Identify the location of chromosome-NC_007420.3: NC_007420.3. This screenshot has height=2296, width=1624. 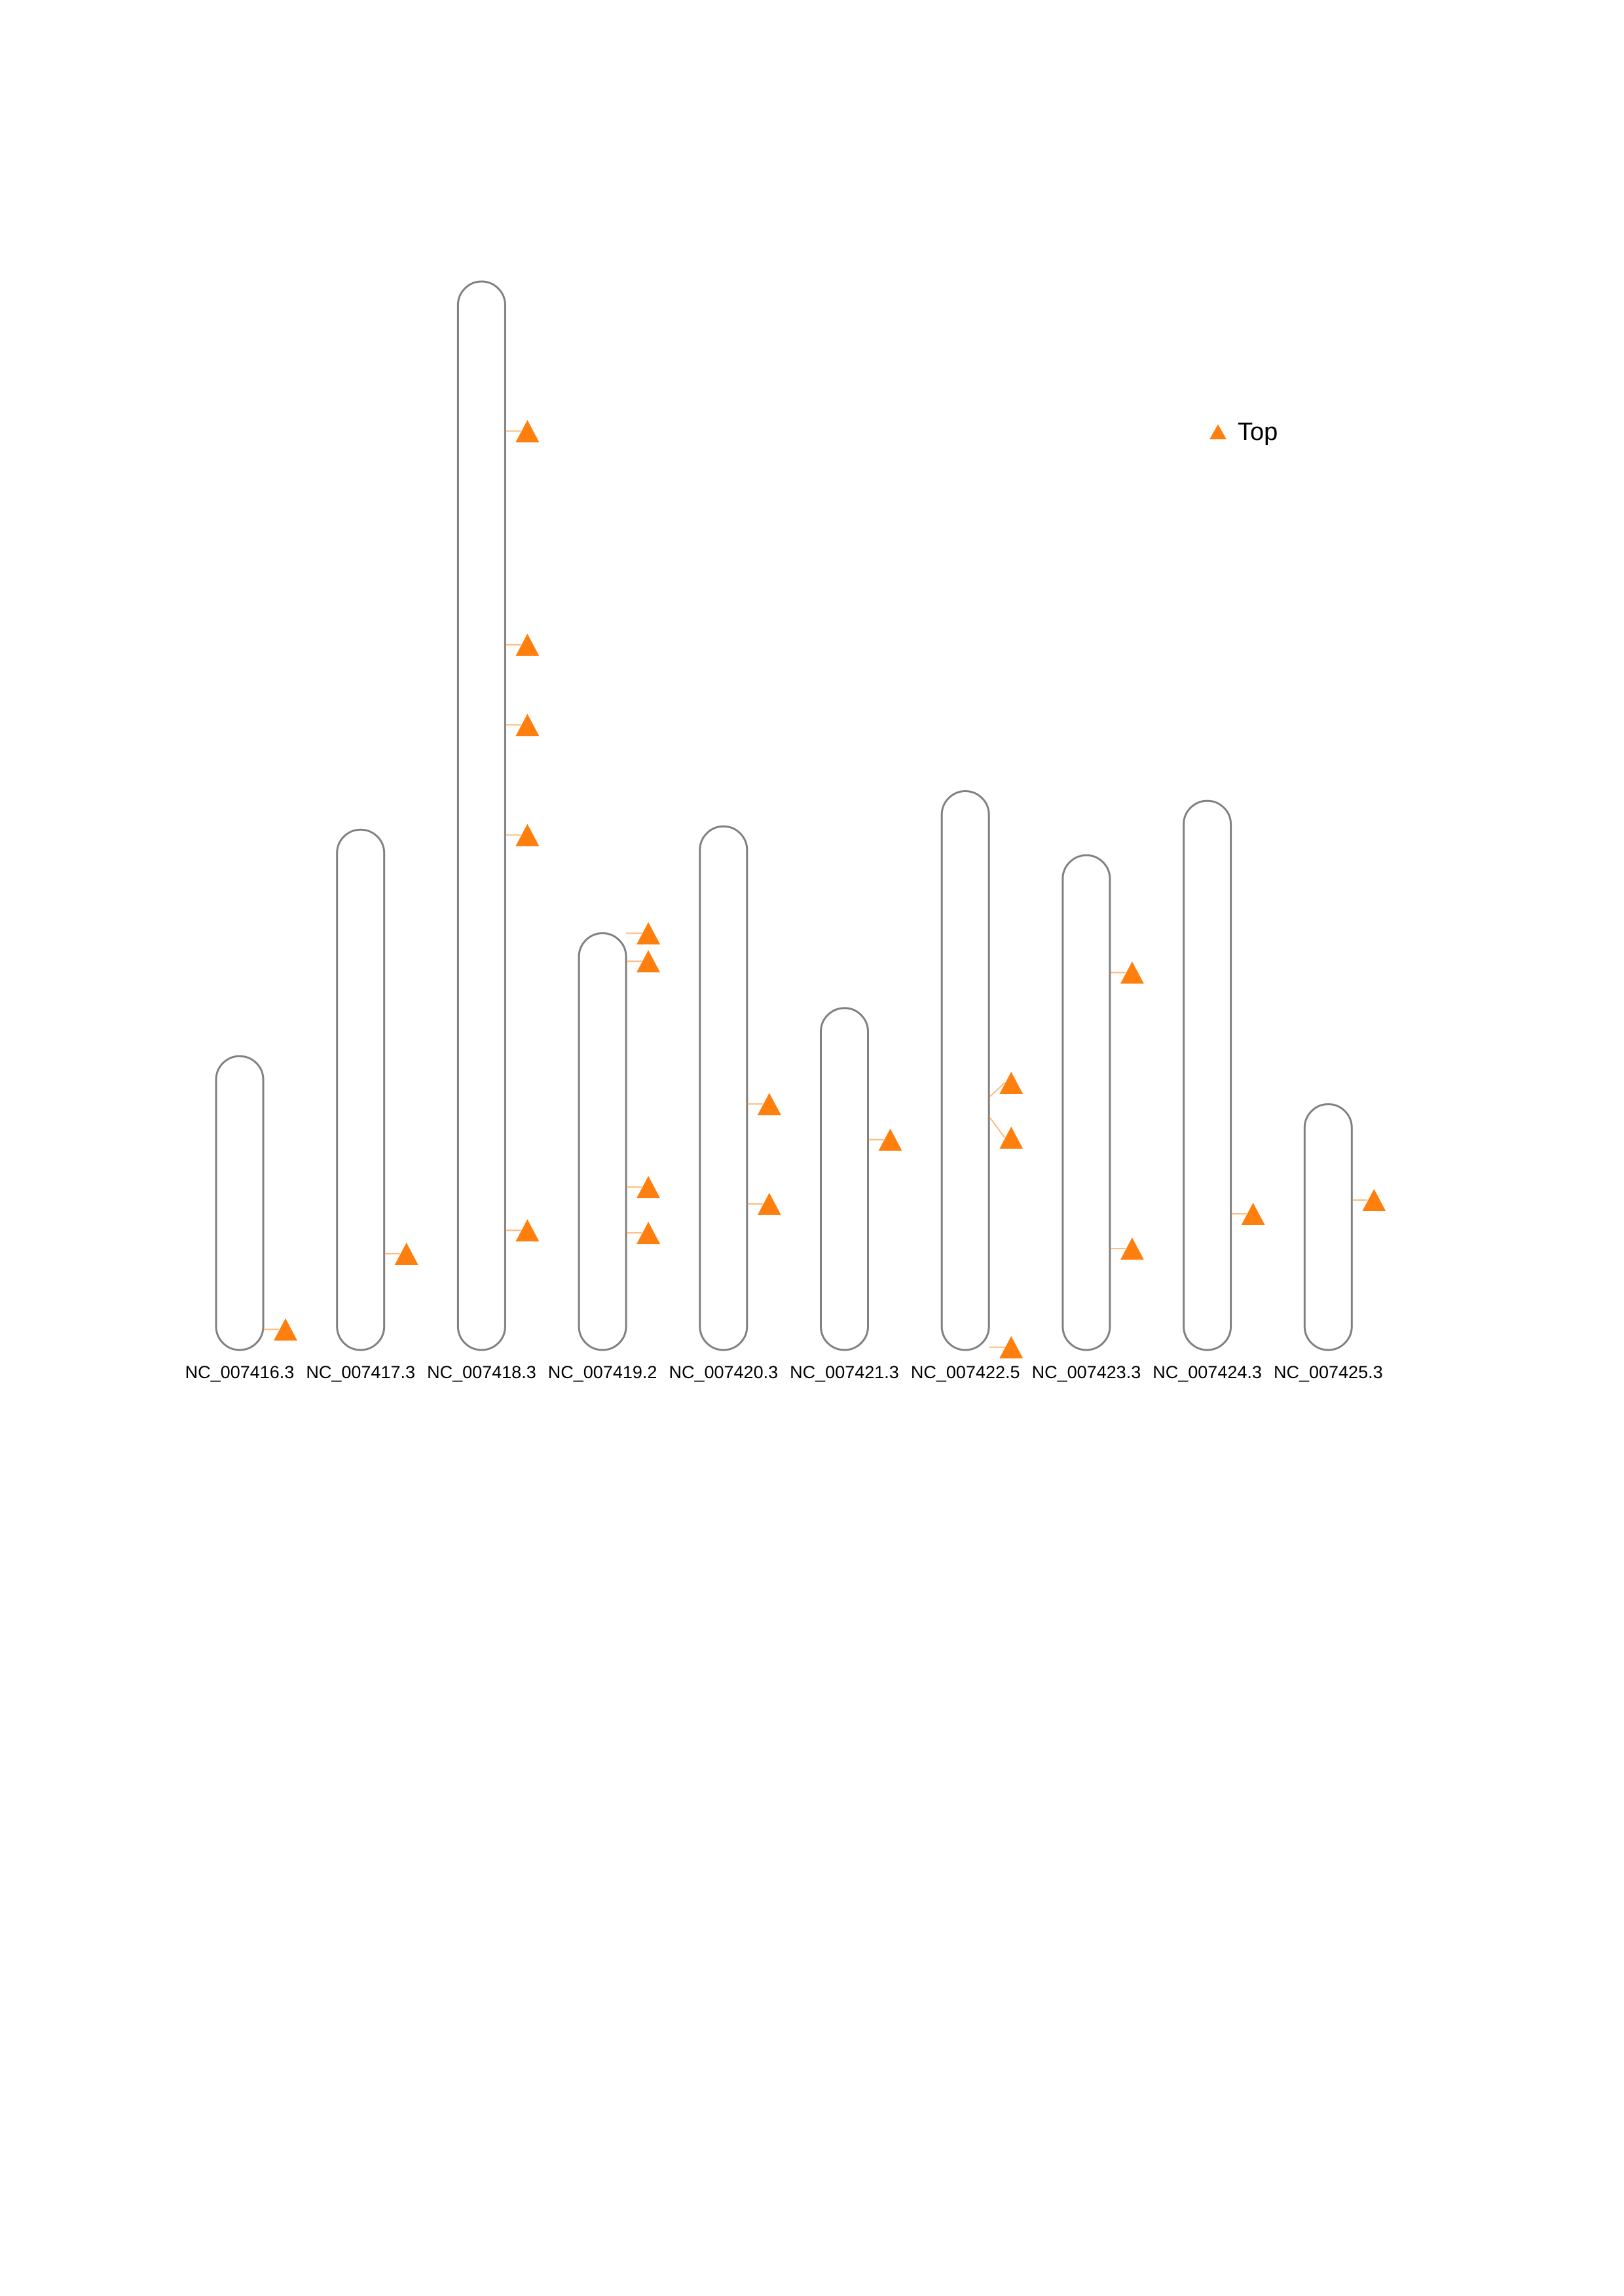
(725, 1103).